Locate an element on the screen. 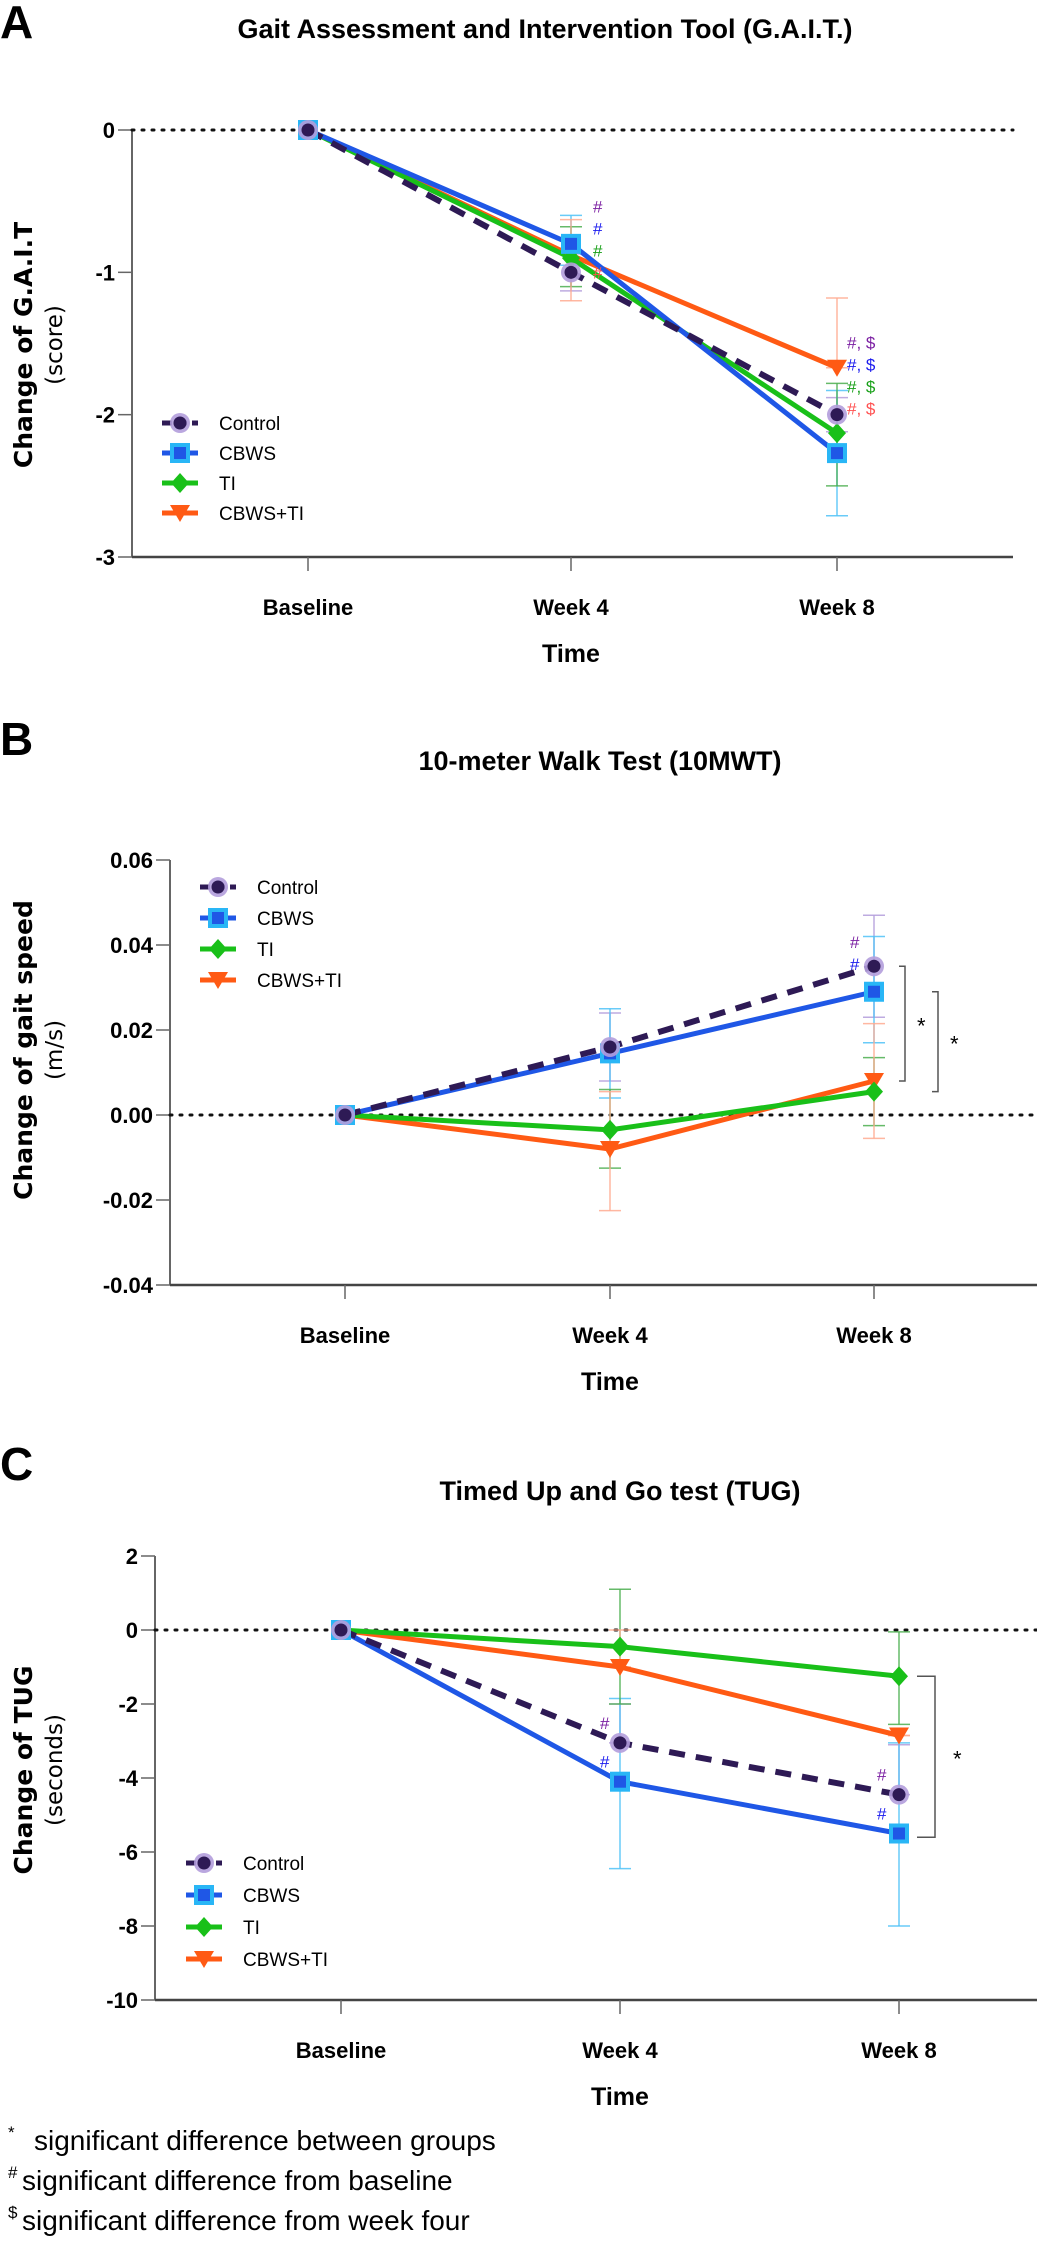 The image size is (1037, 2245). y-tick-label: -2 is located at coordinates (105, 415).